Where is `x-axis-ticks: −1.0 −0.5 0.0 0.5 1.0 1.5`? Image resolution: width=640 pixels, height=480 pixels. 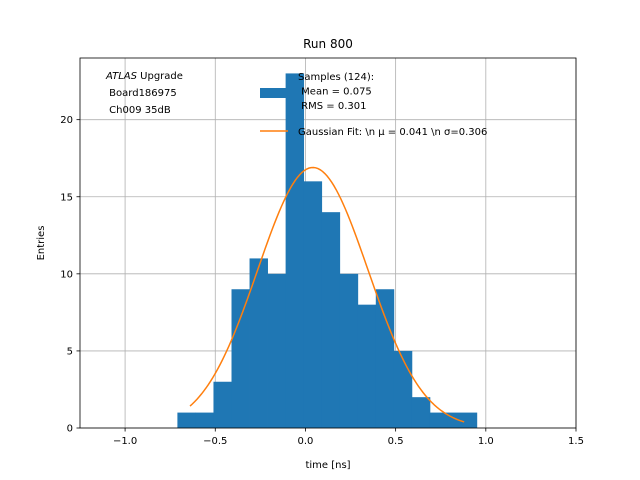 x-axis-ticks: −1.0 −0.5 0.0 0.5 1.0 1.5 is located at coordinates (348, 437).